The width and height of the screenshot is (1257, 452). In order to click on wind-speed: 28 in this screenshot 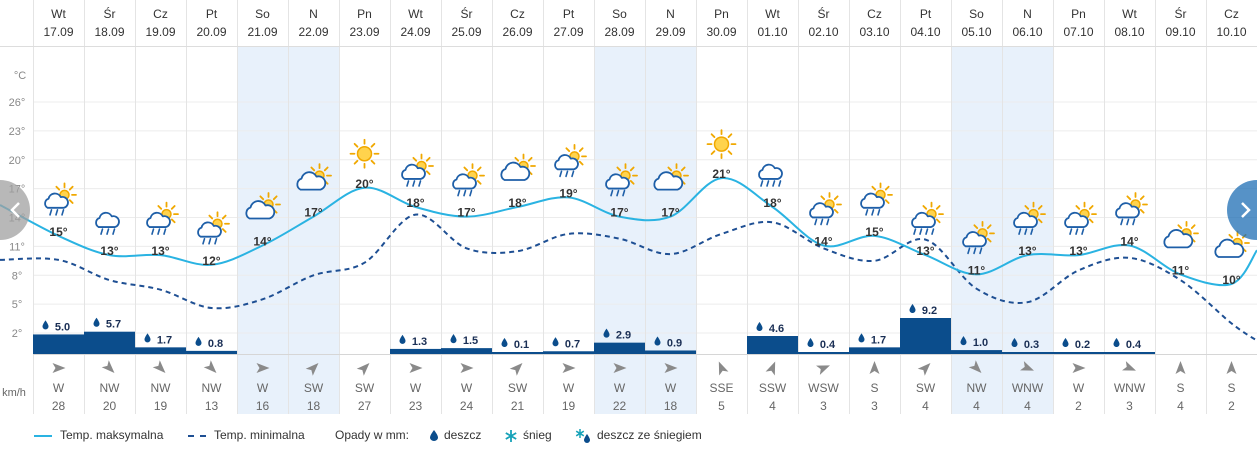, I will do `click(59, 406)`.